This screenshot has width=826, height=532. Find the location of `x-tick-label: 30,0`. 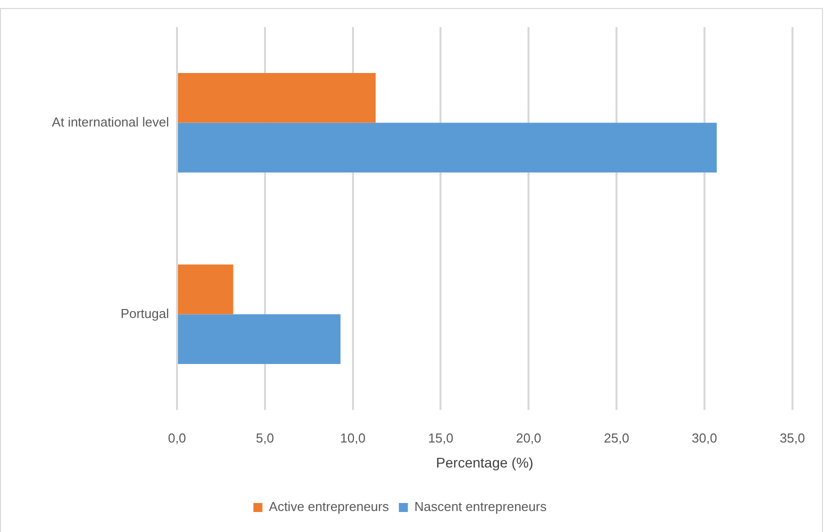

x-tick-label: 30,0 is located at coordinates (705, 438).